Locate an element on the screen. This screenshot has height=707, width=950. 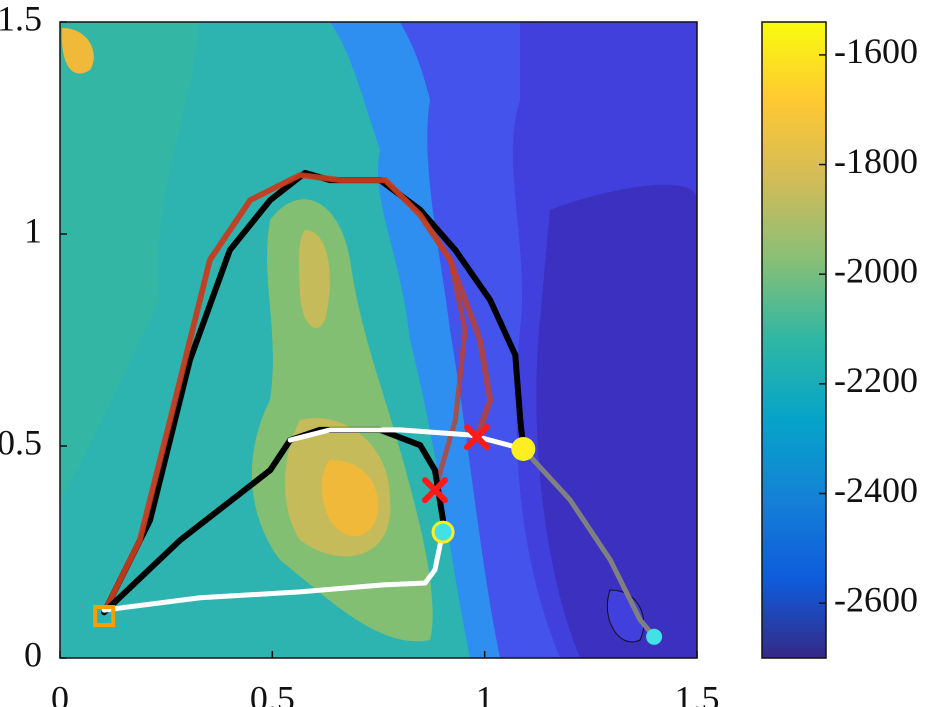
y-tick-label: 1.5 is located at coordinates (21, 19).